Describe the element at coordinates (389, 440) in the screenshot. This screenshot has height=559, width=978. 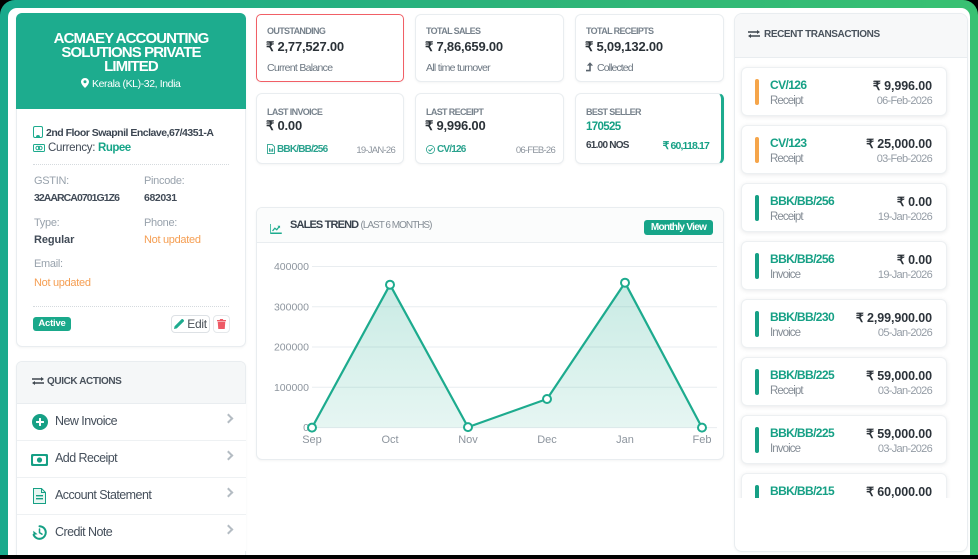
I see `svg-text: Oct` at that location.